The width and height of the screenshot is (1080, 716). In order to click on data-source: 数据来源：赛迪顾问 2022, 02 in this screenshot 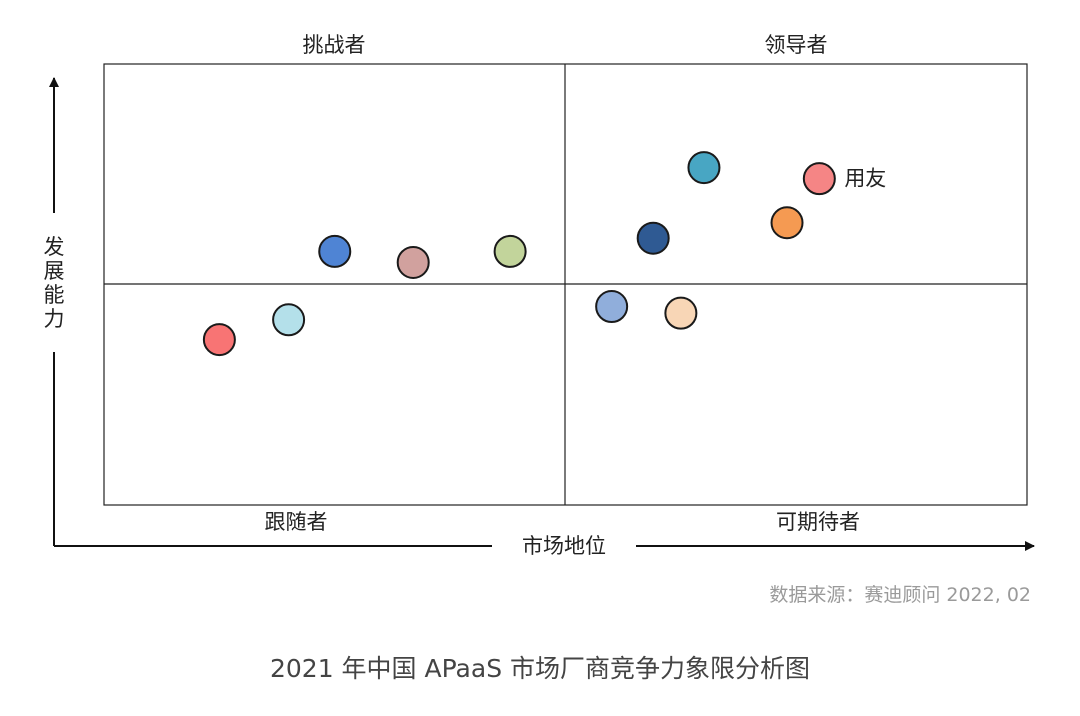, I will do `click(900, 595)`.